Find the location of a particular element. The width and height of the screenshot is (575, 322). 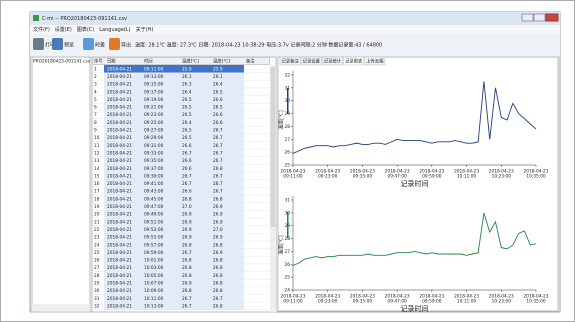

toolbar-button: 时差 is located at coordinates (100, 45).